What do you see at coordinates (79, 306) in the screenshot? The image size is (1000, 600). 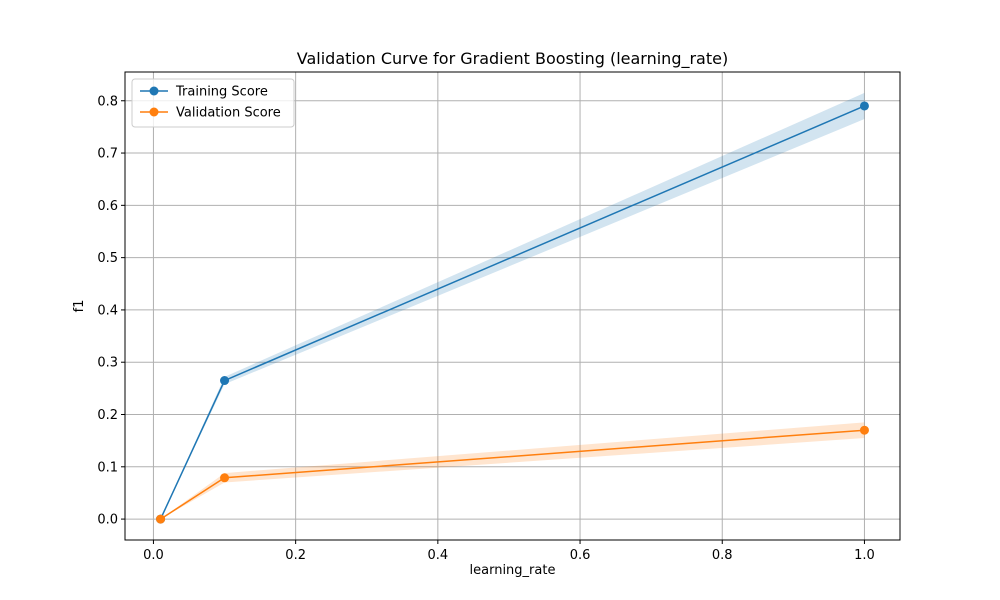 I see `y-axis-title: f1` at bounding box center [79, 306].